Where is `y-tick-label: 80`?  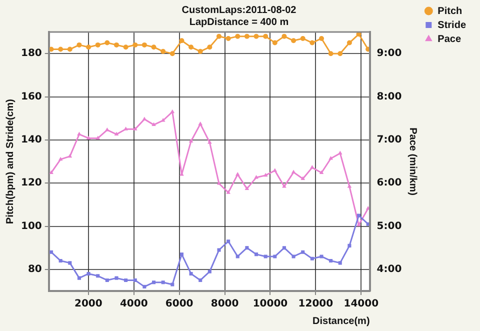 y-tick-label: 80 is located at coordinates (35, 270).